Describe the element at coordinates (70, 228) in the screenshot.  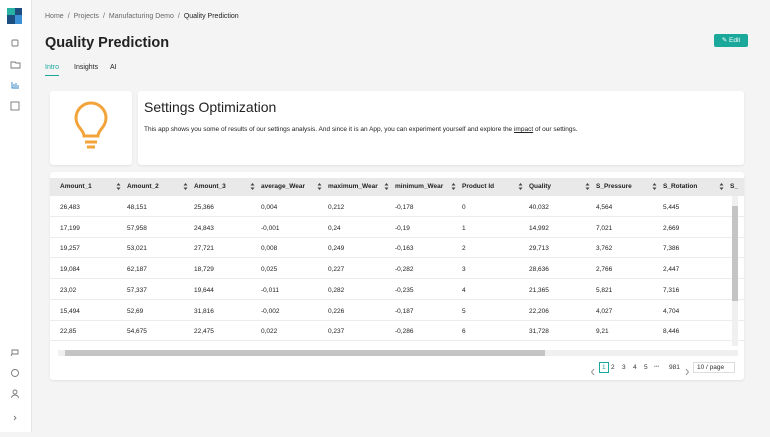
I see `table-cell: 17,199` at that location.